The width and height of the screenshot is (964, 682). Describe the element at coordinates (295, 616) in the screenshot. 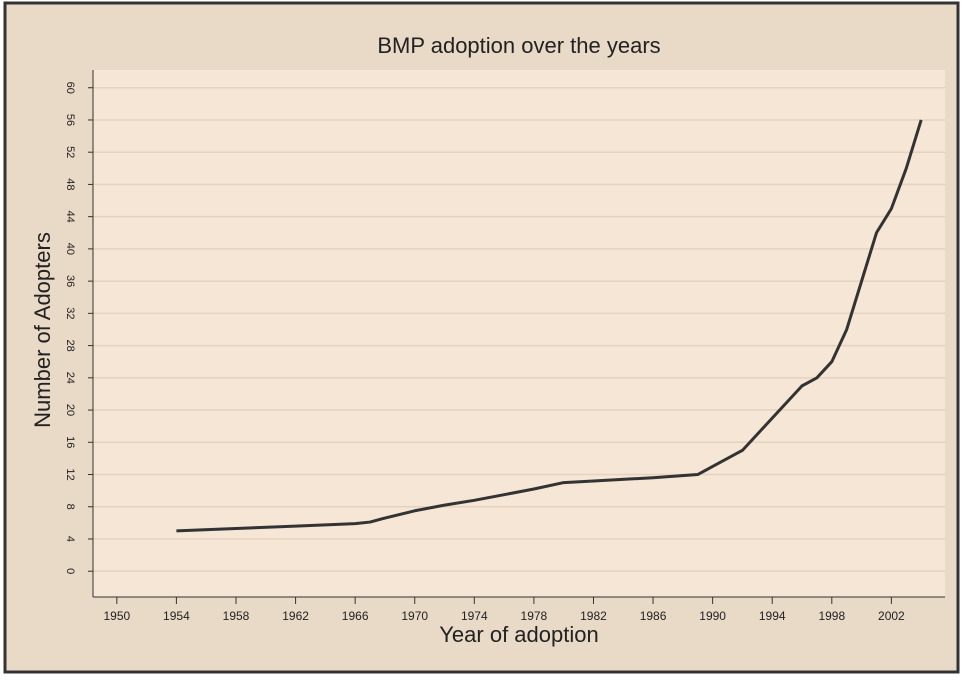

I see `x-tick-label: 1962` at that location.